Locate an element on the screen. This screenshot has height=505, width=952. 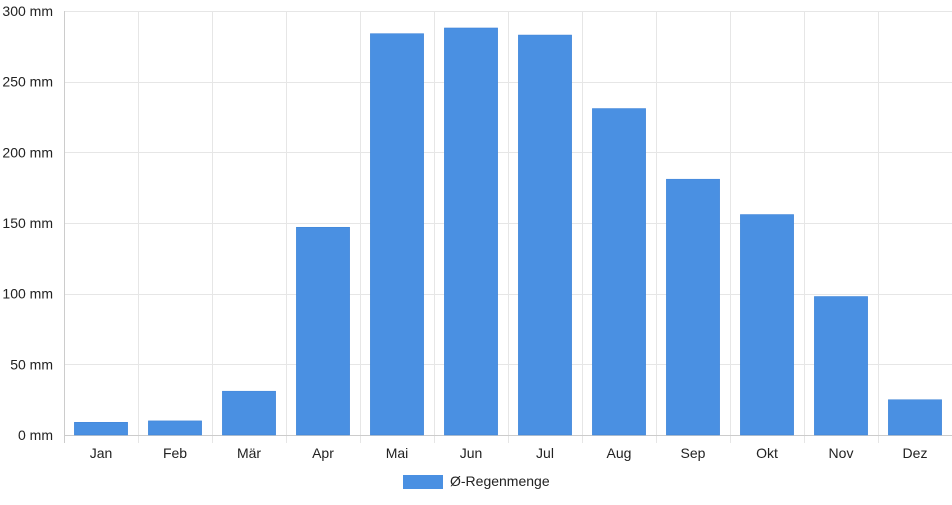
legend-swatch is located at coordinates (423, 482).